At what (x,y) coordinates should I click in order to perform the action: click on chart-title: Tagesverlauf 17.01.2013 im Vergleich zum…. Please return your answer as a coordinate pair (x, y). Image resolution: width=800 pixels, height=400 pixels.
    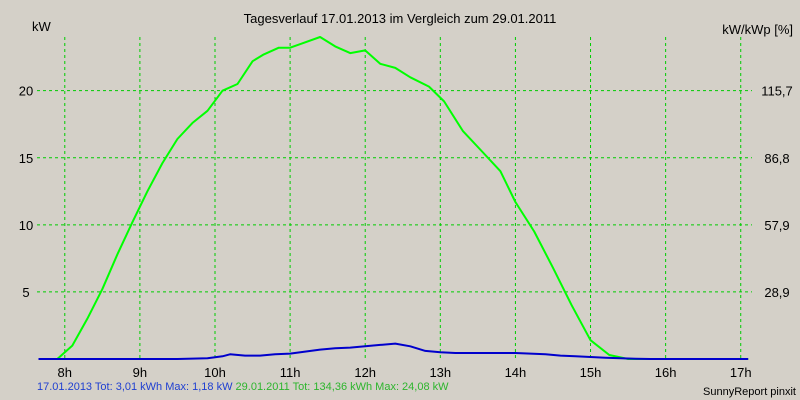
    Looking at the image, I should click on (400, 18).